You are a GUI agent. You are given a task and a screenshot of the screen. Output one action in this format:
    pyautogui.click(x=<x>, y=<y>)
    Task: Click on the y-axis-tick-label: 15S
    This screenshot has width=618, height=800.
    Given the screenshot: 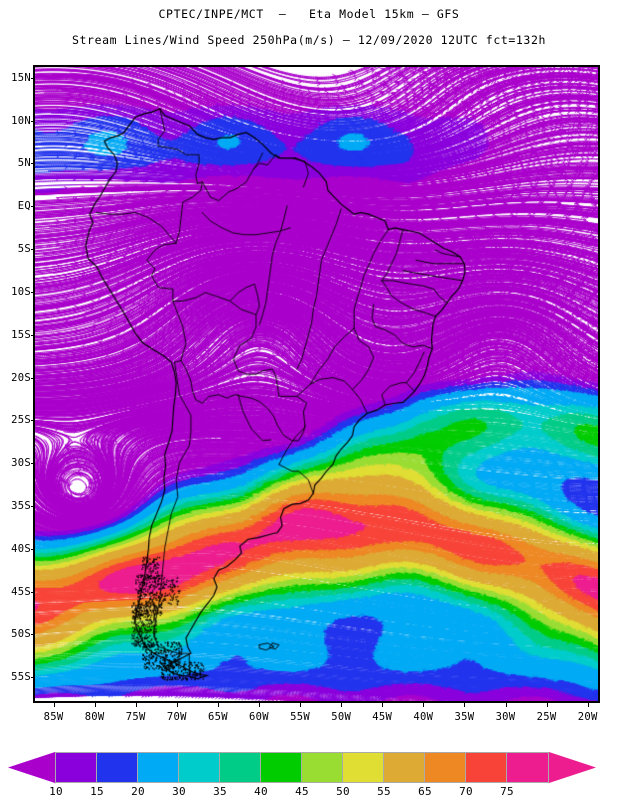 What is the action you would take?
    pyautogui.click(x=21, y=334)
    